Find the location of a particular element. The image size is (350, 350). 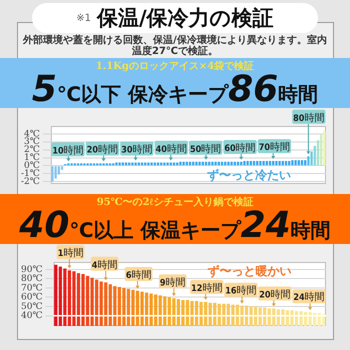

annotation: 9時間 is located at coordinates (173, 282).